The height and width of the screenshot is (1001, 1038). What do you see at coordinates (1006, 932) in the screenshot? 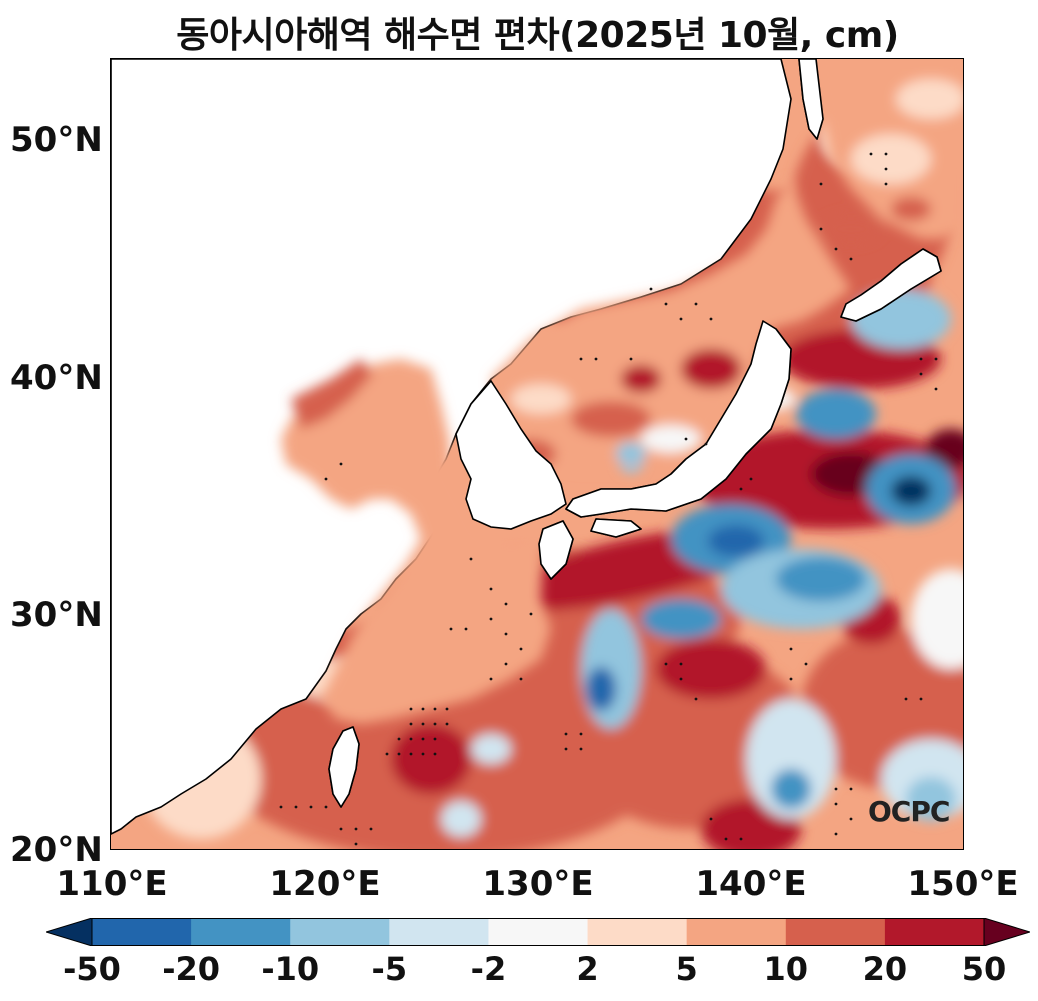
I see `colorbar-extend-high` at bounding box center [1006, 932].